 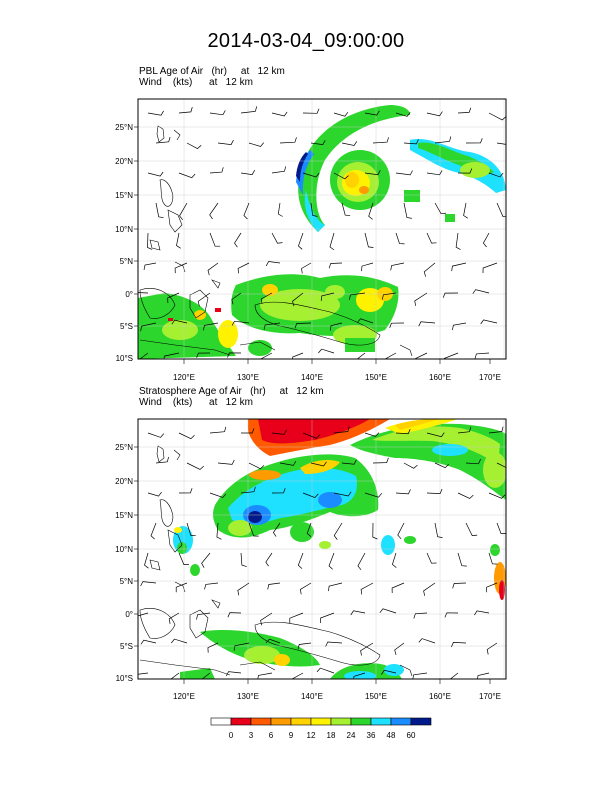 What do you see at coordinates (124, 358) in the screenshot?
I see `pbl-lat-label: 10°S` at bounding box center [124, 358].